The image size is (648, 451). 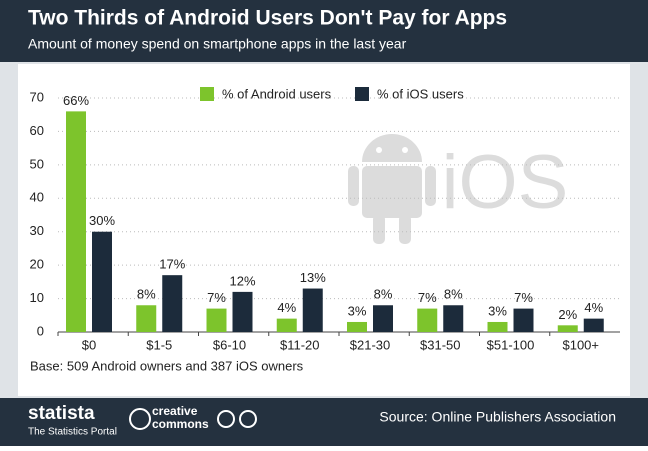 What do you see at coordinates (370, 344) in the screenshot?
I see `x-tick-label: $21-30` at bounding box center [370, 344].